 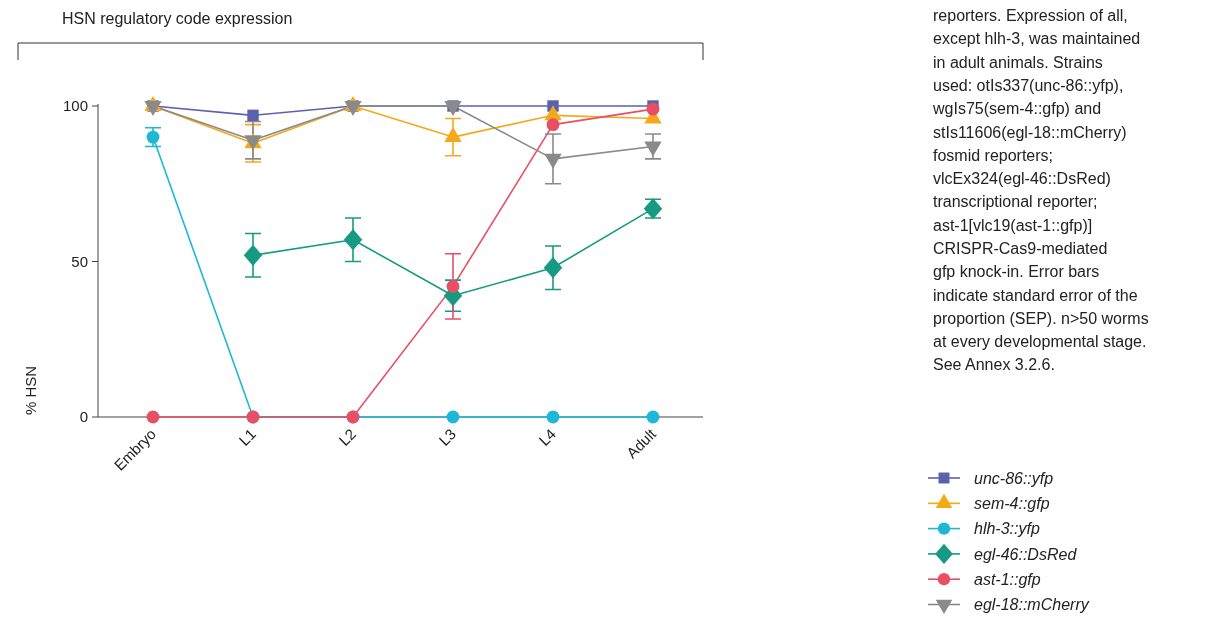 What do you see at coordinates (177, 18) in the screenshot?
I see `chart-title: HSN regulatory code expression` at bounding box center [177, 18].